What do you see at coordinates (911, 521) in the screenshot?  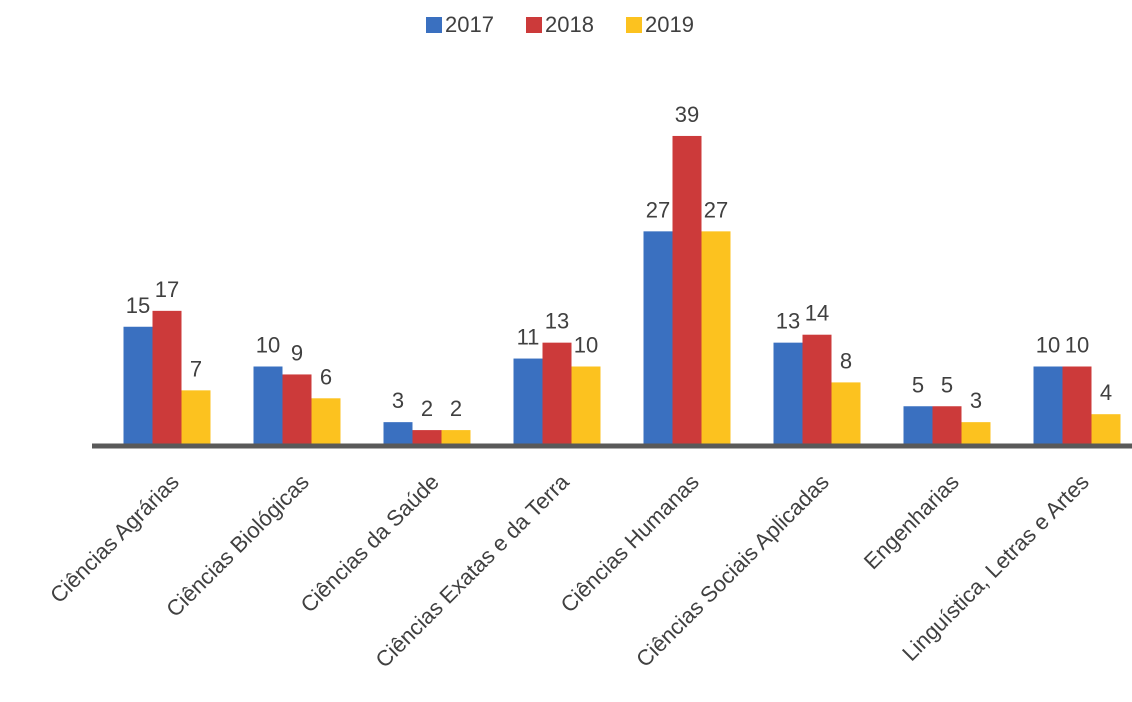 I see `x-tick-label: Engenharias` at bounding box center [911, 521].